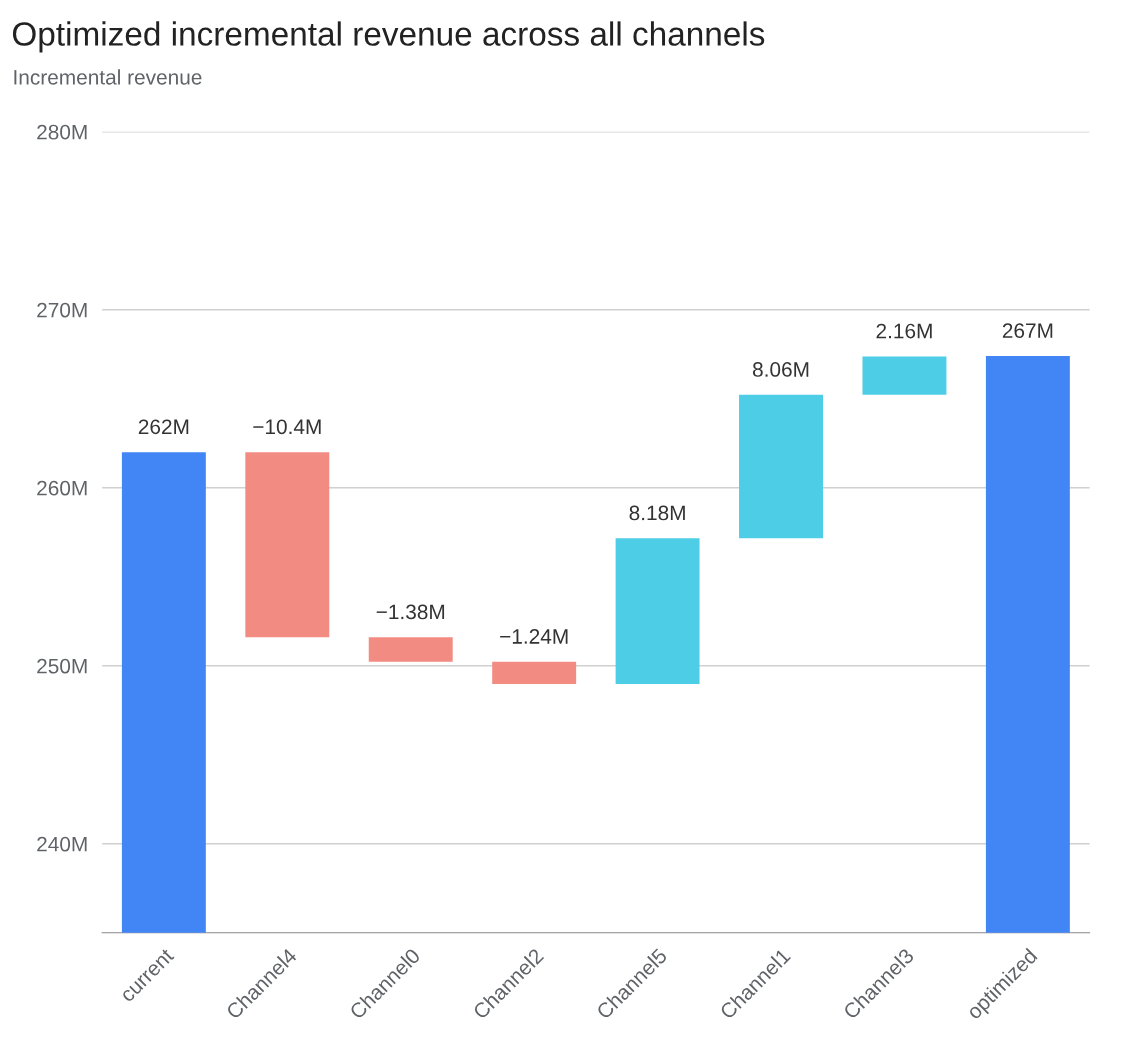 This screenshot has width=1135, height=1054. What do you see at coordinates (62, 844) in the screenshot?
I see `y-tick-label: 240M` at bounding box center [62, 844].